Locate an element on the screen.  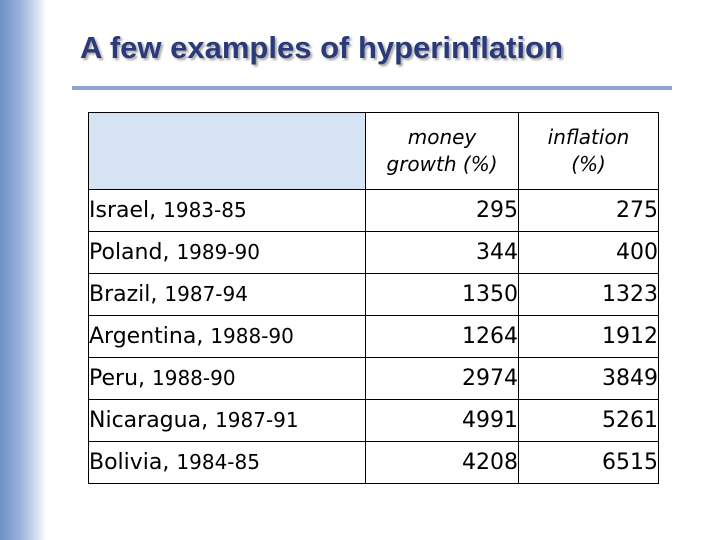
title-underline is located at coordinates (372, 88).